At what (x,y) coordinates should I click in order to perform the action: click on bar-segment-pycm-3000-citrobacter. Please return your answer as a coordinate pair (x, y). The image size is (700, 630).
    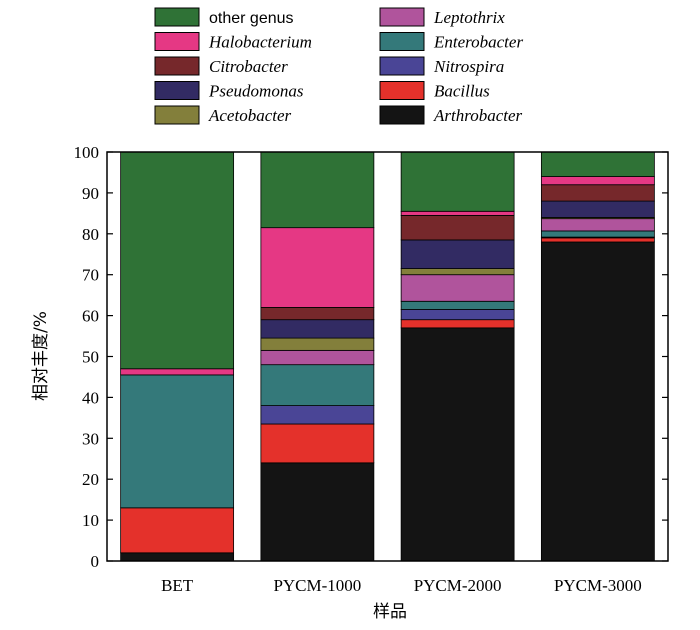
    Looking at the image, I should click on (597, 193).